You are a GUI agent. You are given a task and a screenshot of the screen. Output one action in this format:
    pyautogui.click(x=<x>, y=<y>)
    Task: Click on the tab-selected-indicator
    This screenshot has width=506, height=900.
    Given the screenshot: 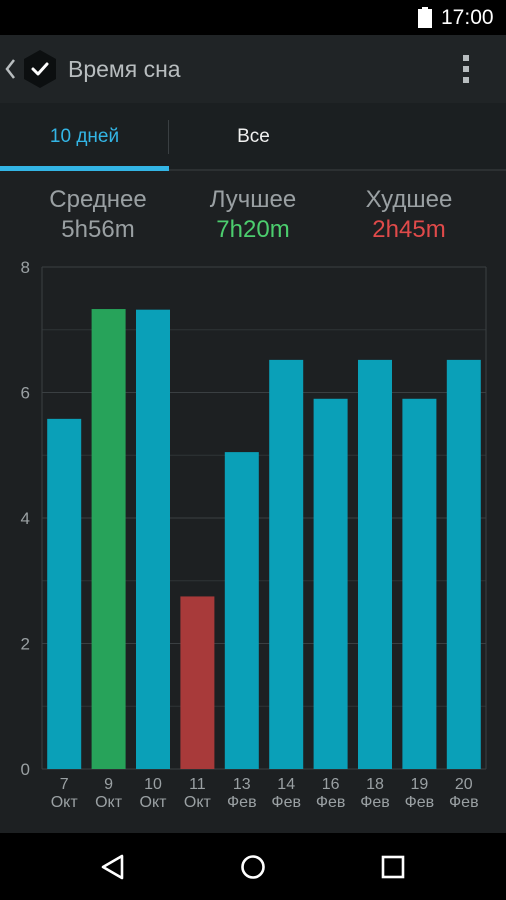 What is the action you would take?
    pyautogui.click(x=84, y=168)
    